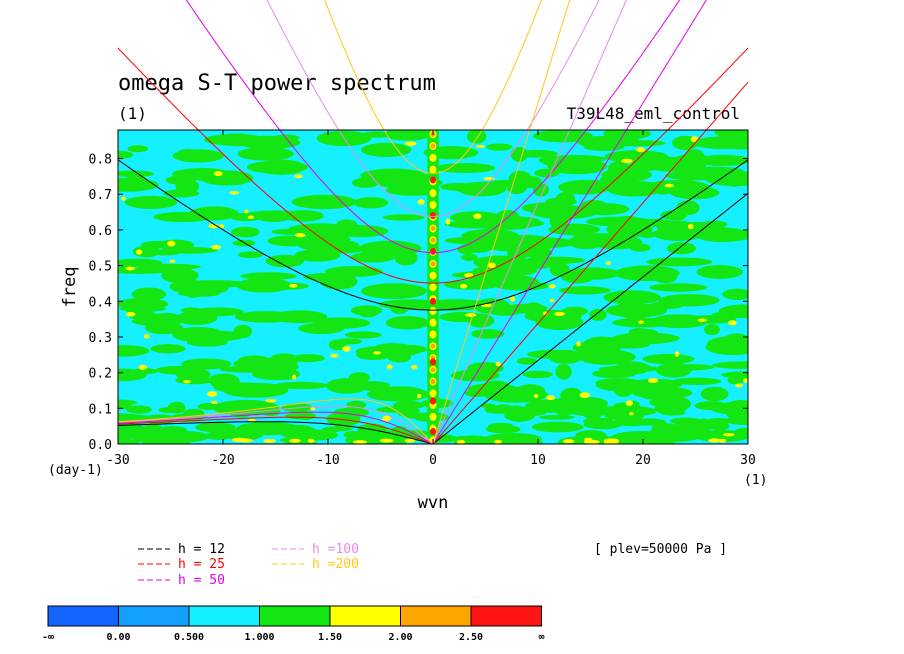  Describe the element at coordinates (75, 470) in the screenshot. I see `y-unit-label: (day-1)` at that location.